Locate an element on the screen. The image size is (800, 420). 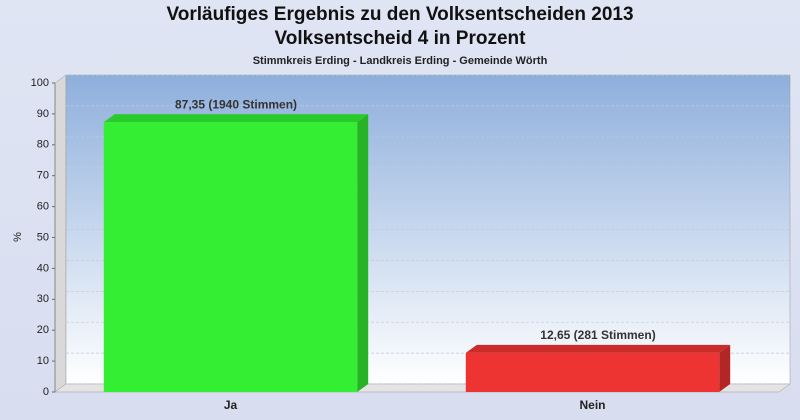
value-label: 12,65 (281 Stimmen) is located at coordinates (597, 335).